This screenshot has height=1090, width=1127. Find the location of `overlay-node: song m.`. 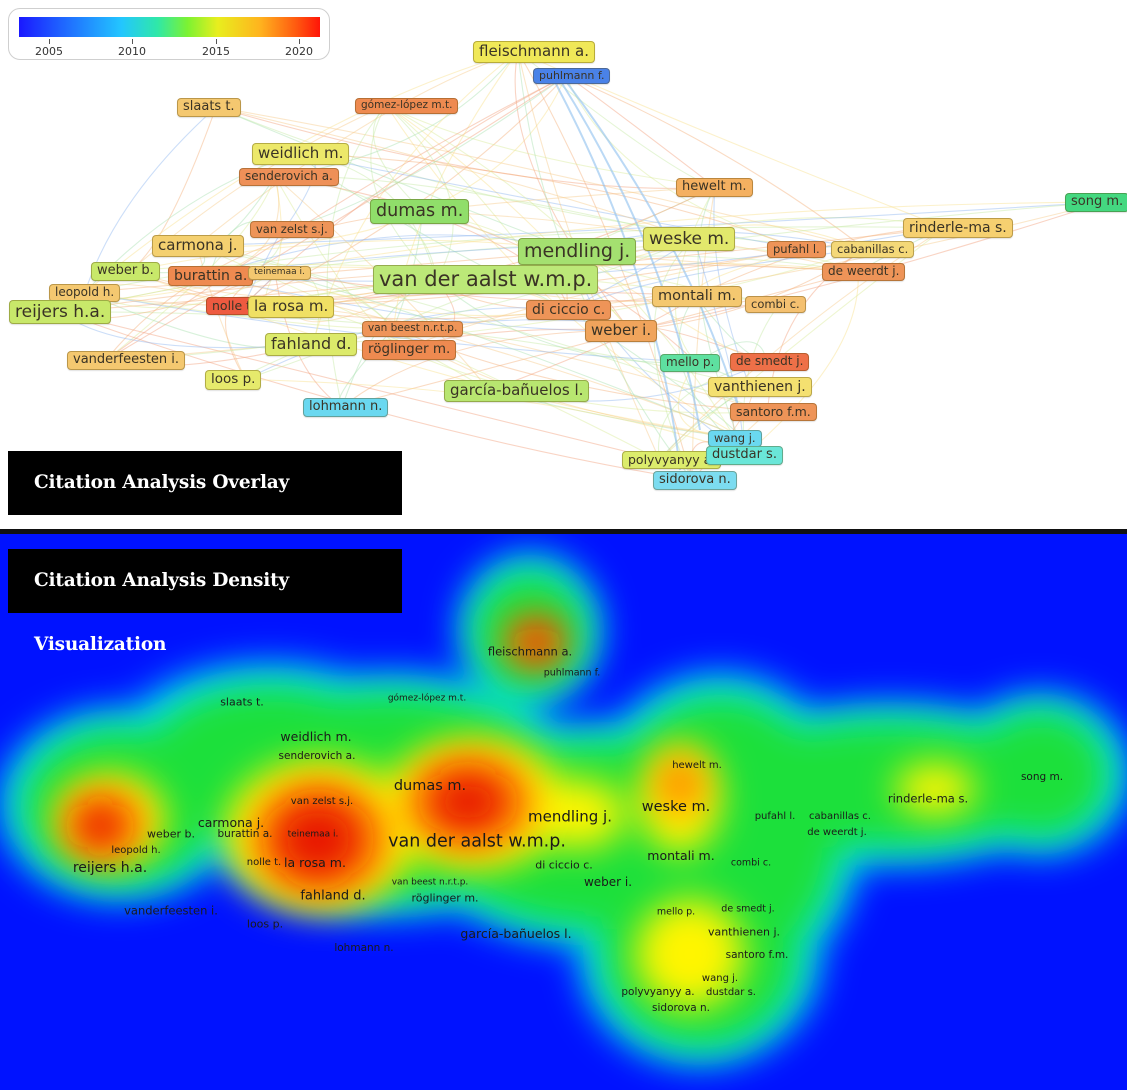

overlay-node: song m. is located at coordinates (1096, 202).